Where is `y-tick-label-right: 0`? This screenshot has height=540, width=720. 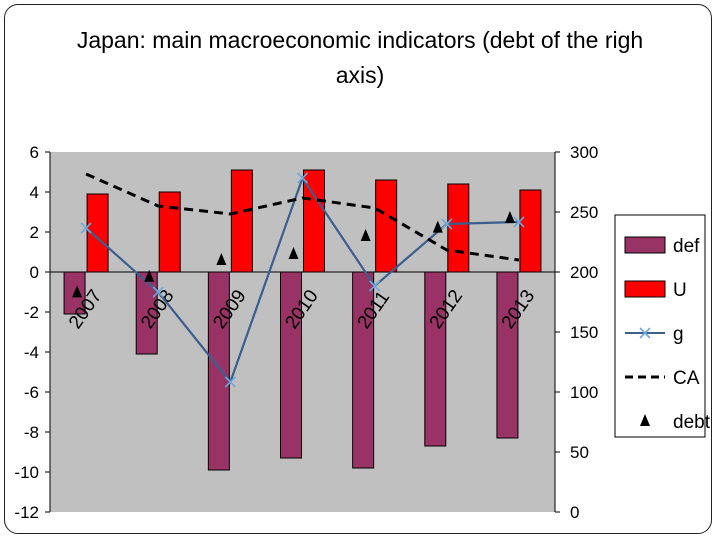 y-tick-label-right: 0 is located at coordinates (574, 512).